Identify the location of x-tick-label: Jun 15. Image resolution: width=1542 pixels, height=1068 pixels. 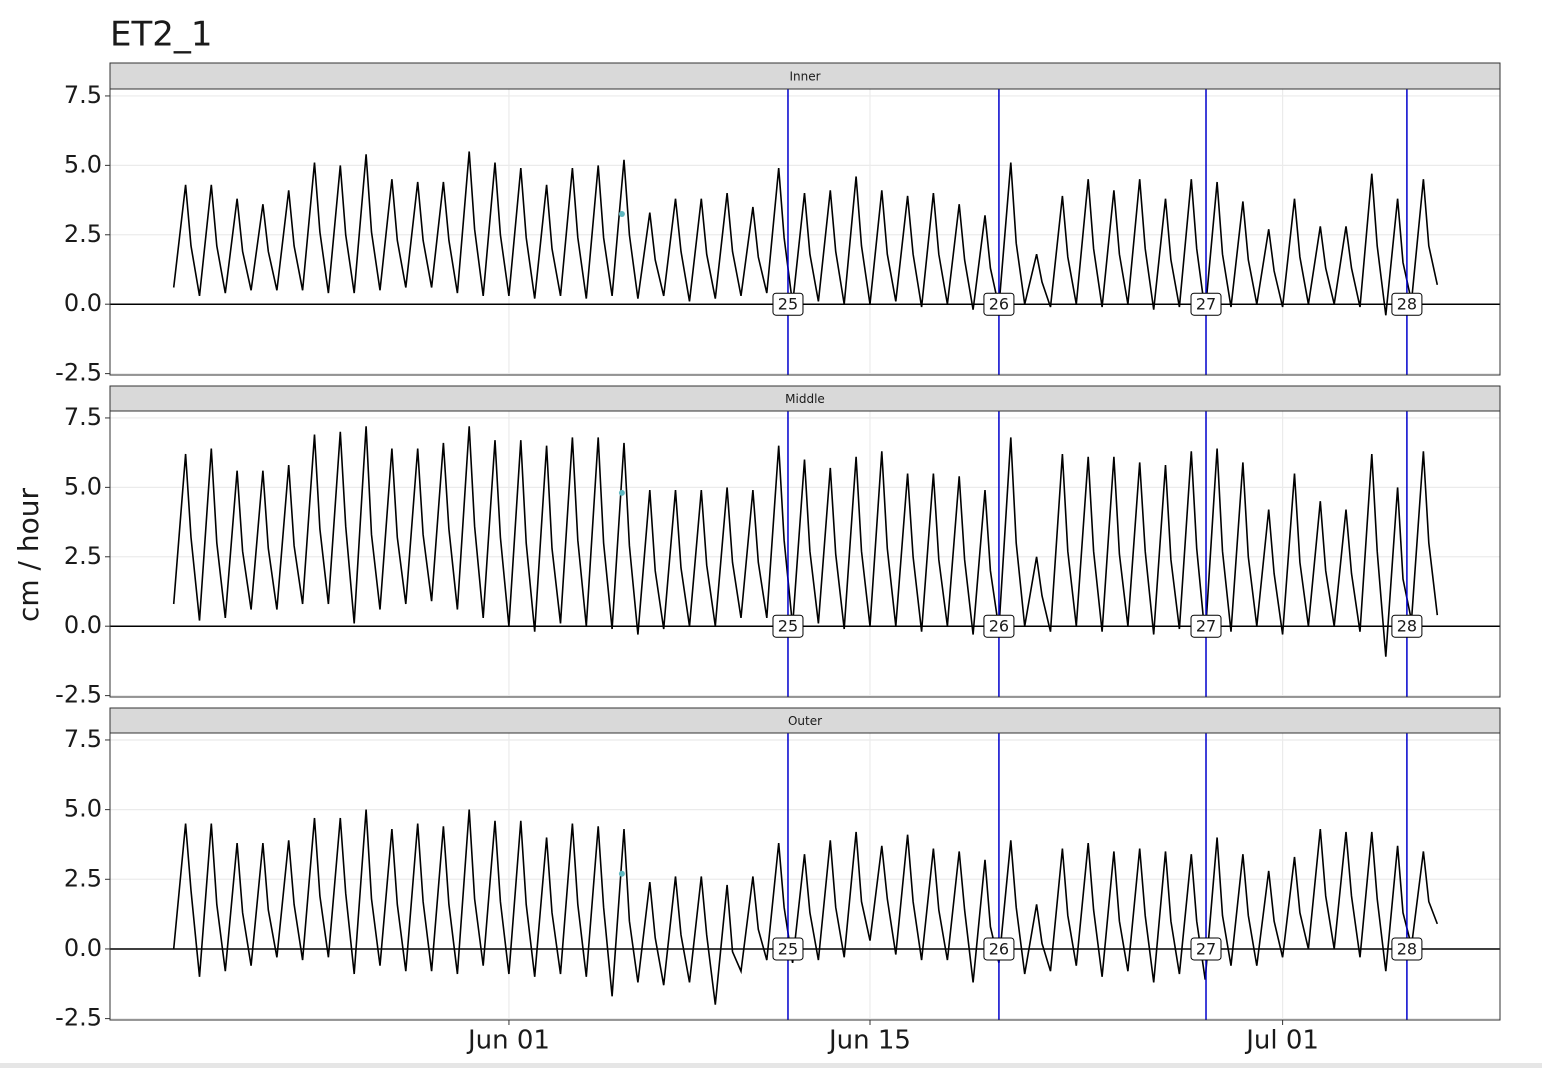
(869, 1041).